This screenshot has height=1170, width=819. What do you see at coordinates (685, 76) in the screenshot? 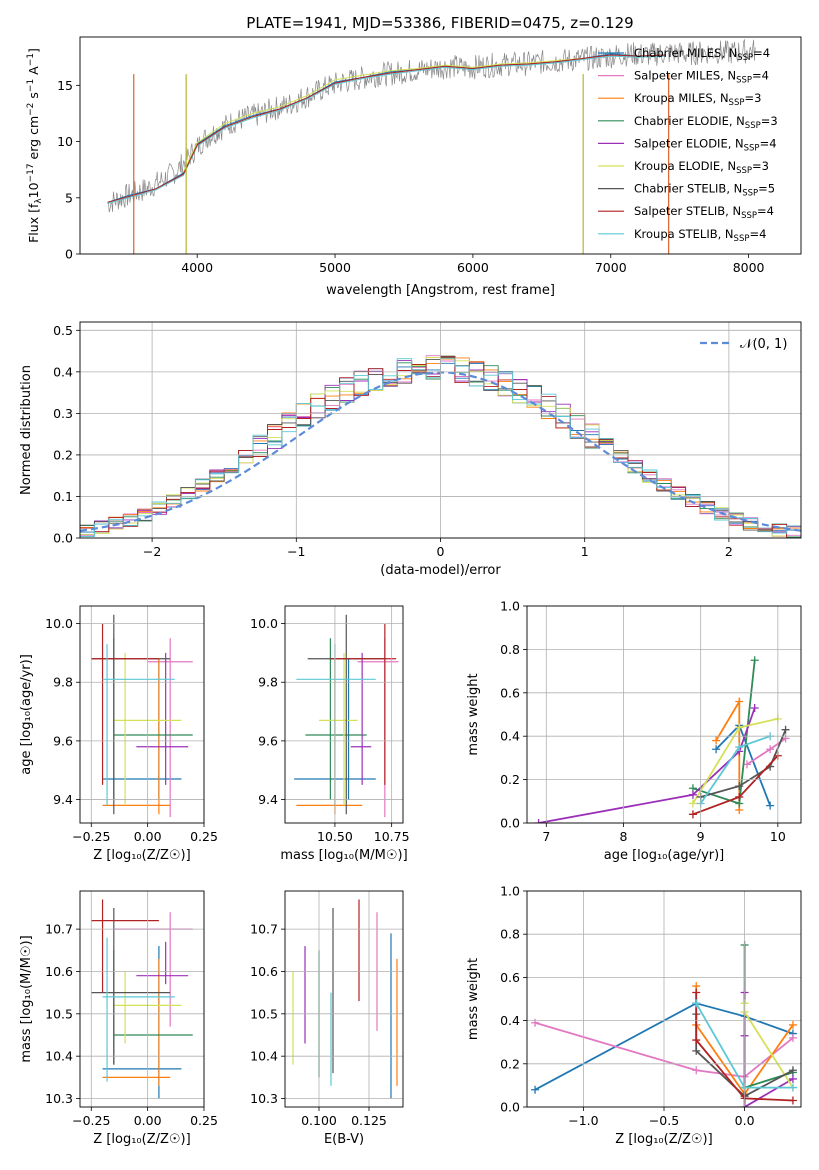
I see `legend-text: Salpeter MILES, N` at bounding box center [685, 76].